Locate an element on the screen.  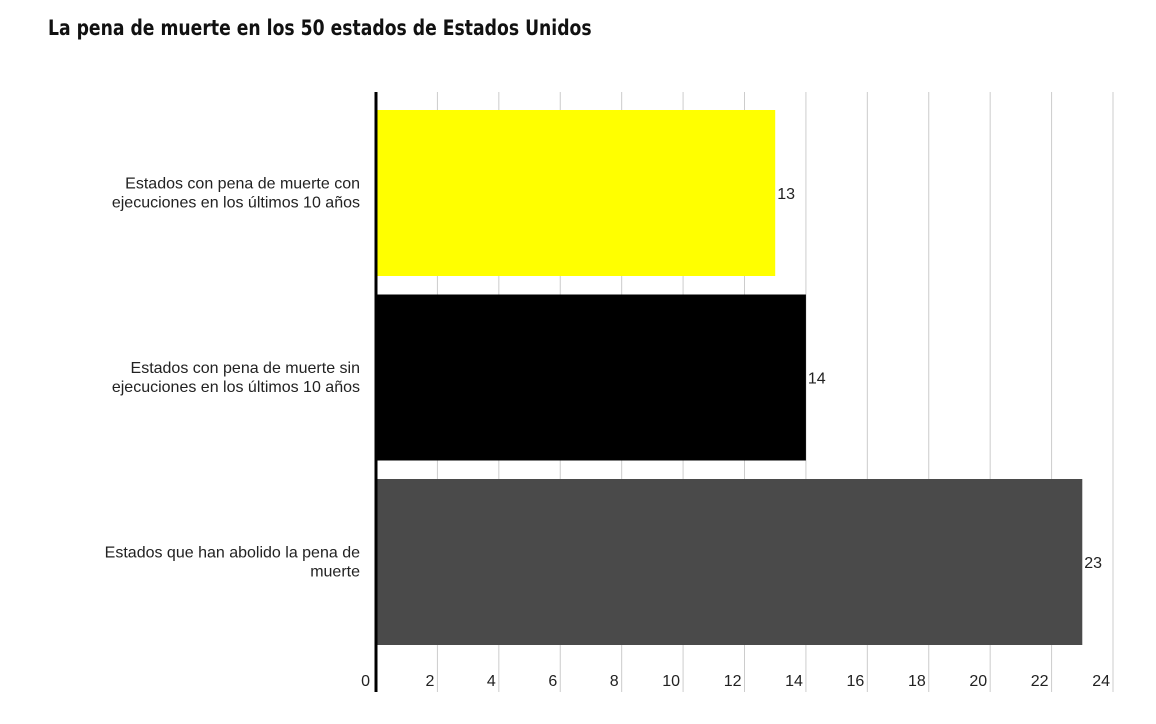
tick-label: 2 is located at coordinates (430, 681).